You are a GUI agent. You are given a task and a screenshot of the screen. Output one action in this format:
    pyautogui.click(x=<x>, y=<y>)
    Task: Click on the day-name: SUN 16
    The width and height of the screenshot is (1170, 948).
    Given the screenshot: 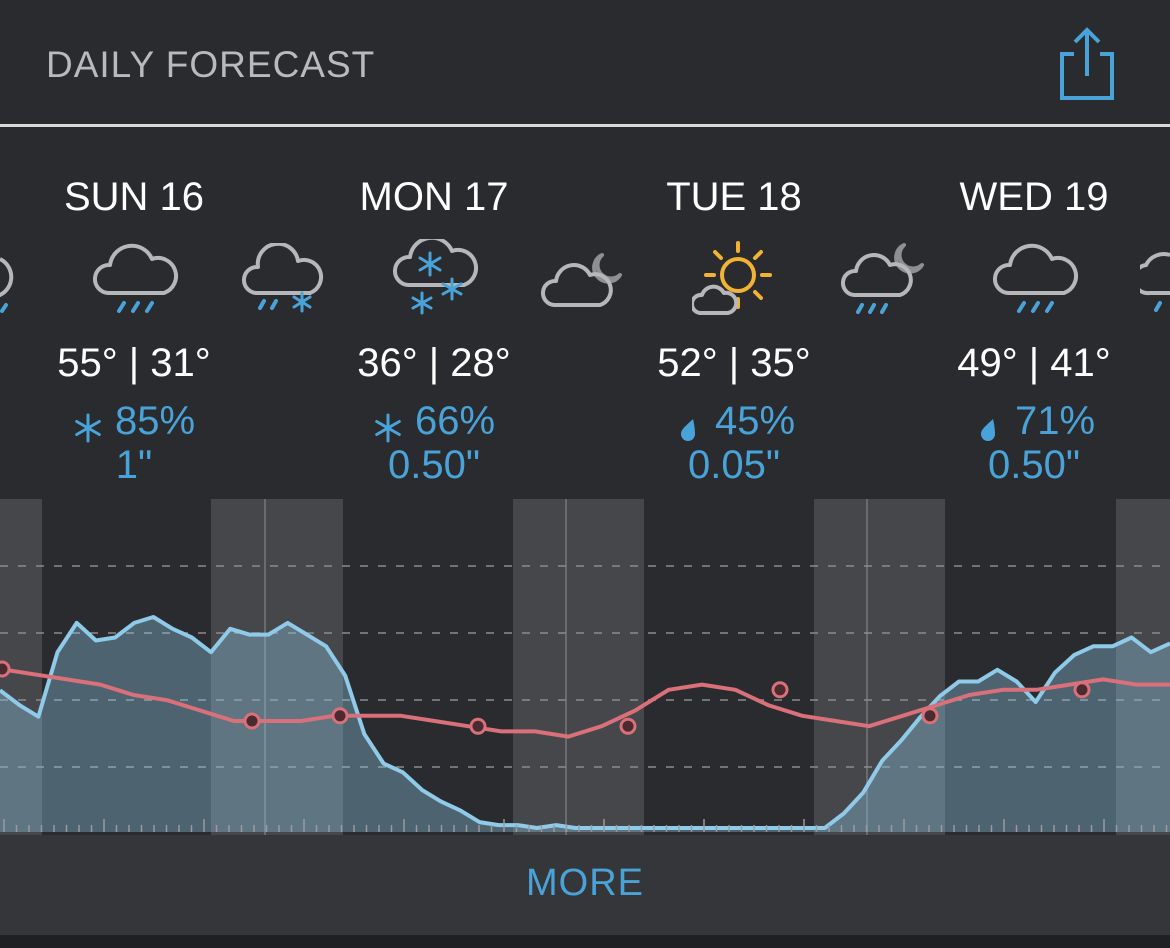 What is the action you would take?
    pyautogui.click(x=134, y=197)
    